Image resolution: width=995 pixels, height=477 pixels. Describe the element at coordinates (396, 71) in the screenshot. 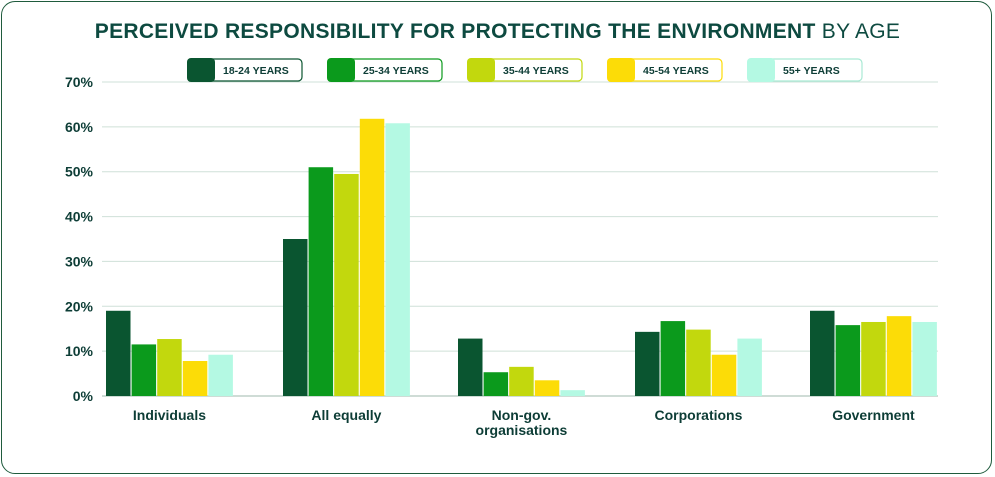

I see `legend-label: 25-34 YEARS` at that location.